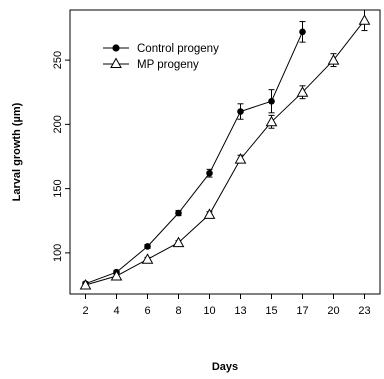  What do you see at coordinates (17, 151) in the screenshot?
I see `y-axis-label: Larval growth (µm)` at bounding box center [17, 151].